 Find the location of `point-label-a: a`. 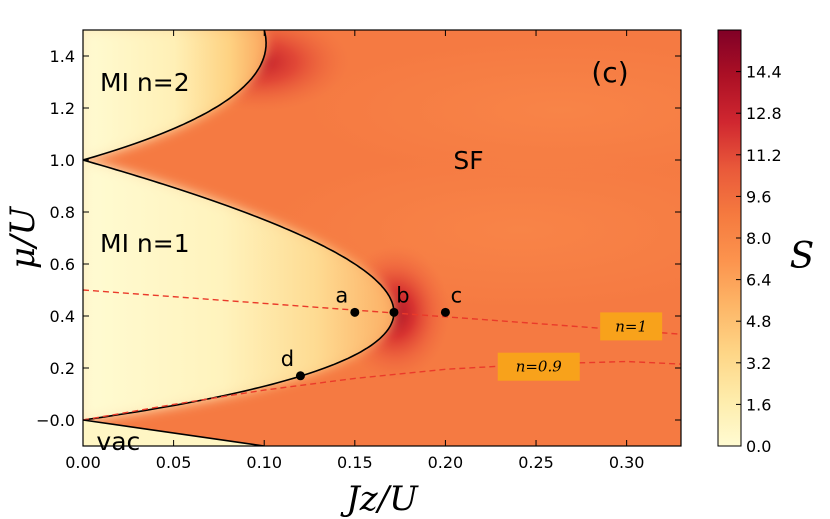

point-label-a: a is located at coordinates (341, 295).